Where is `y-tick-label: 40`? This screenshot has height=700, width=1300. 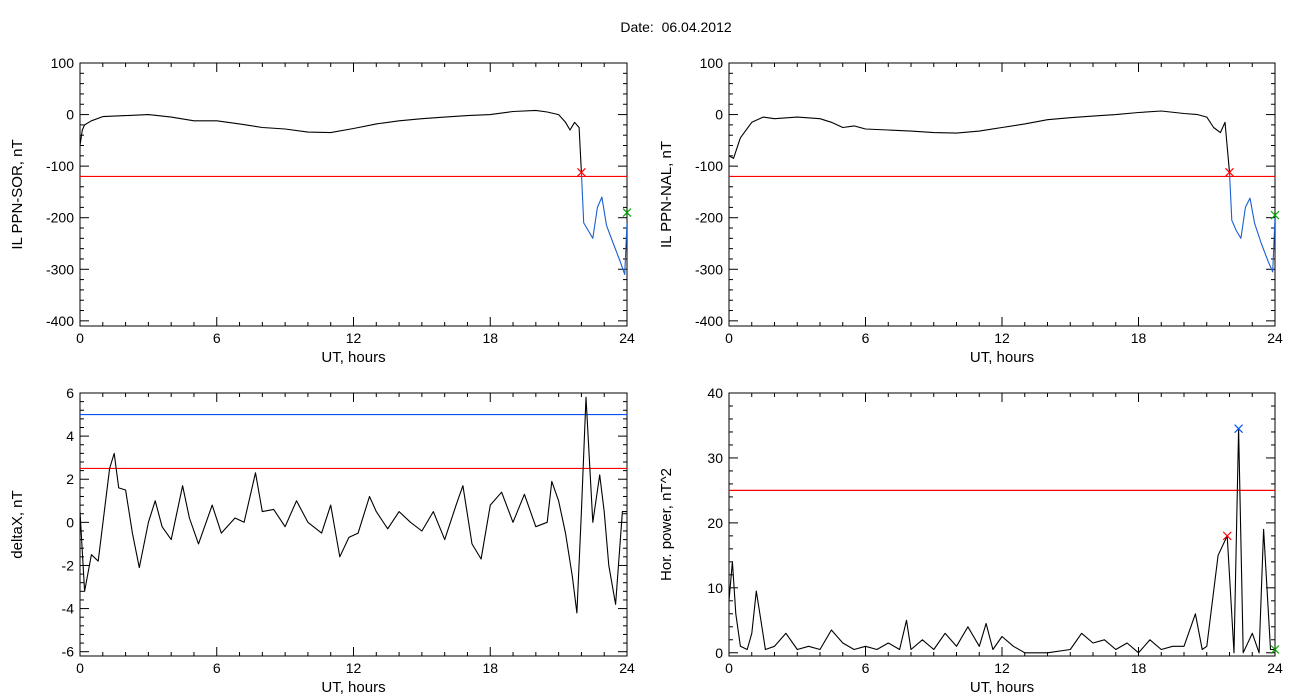 y-tick-label: 40 is located at coordinates (715, 393).